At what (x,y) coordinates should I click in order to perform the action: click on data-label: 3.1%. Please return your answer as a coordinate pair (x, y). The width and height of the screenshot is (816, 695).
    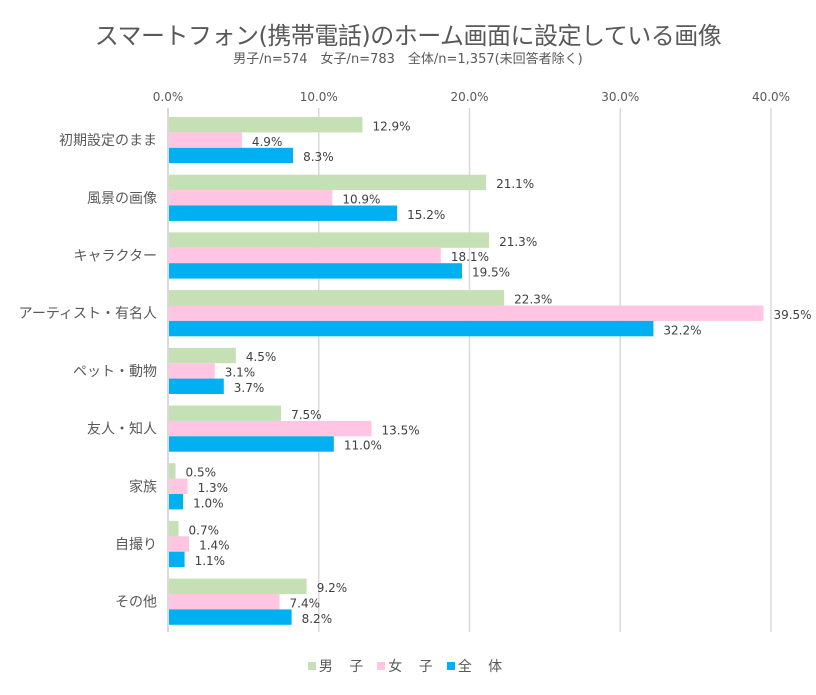
    Looking at the image, I should click on (240, 373).